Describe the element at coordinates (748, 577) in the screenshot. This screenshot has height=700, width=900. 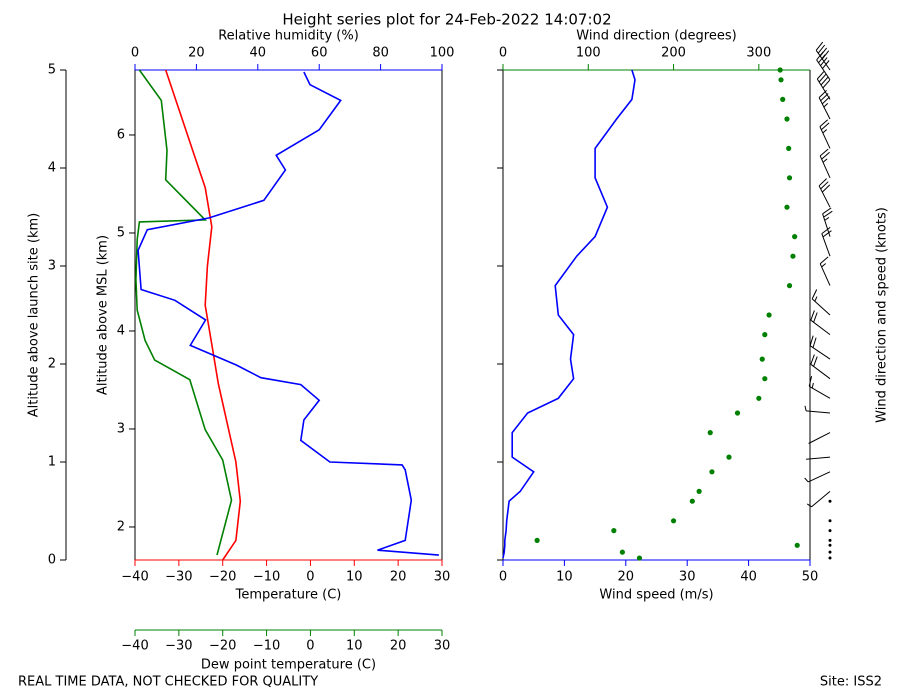
I see `x-tick-label: 40` at that location.